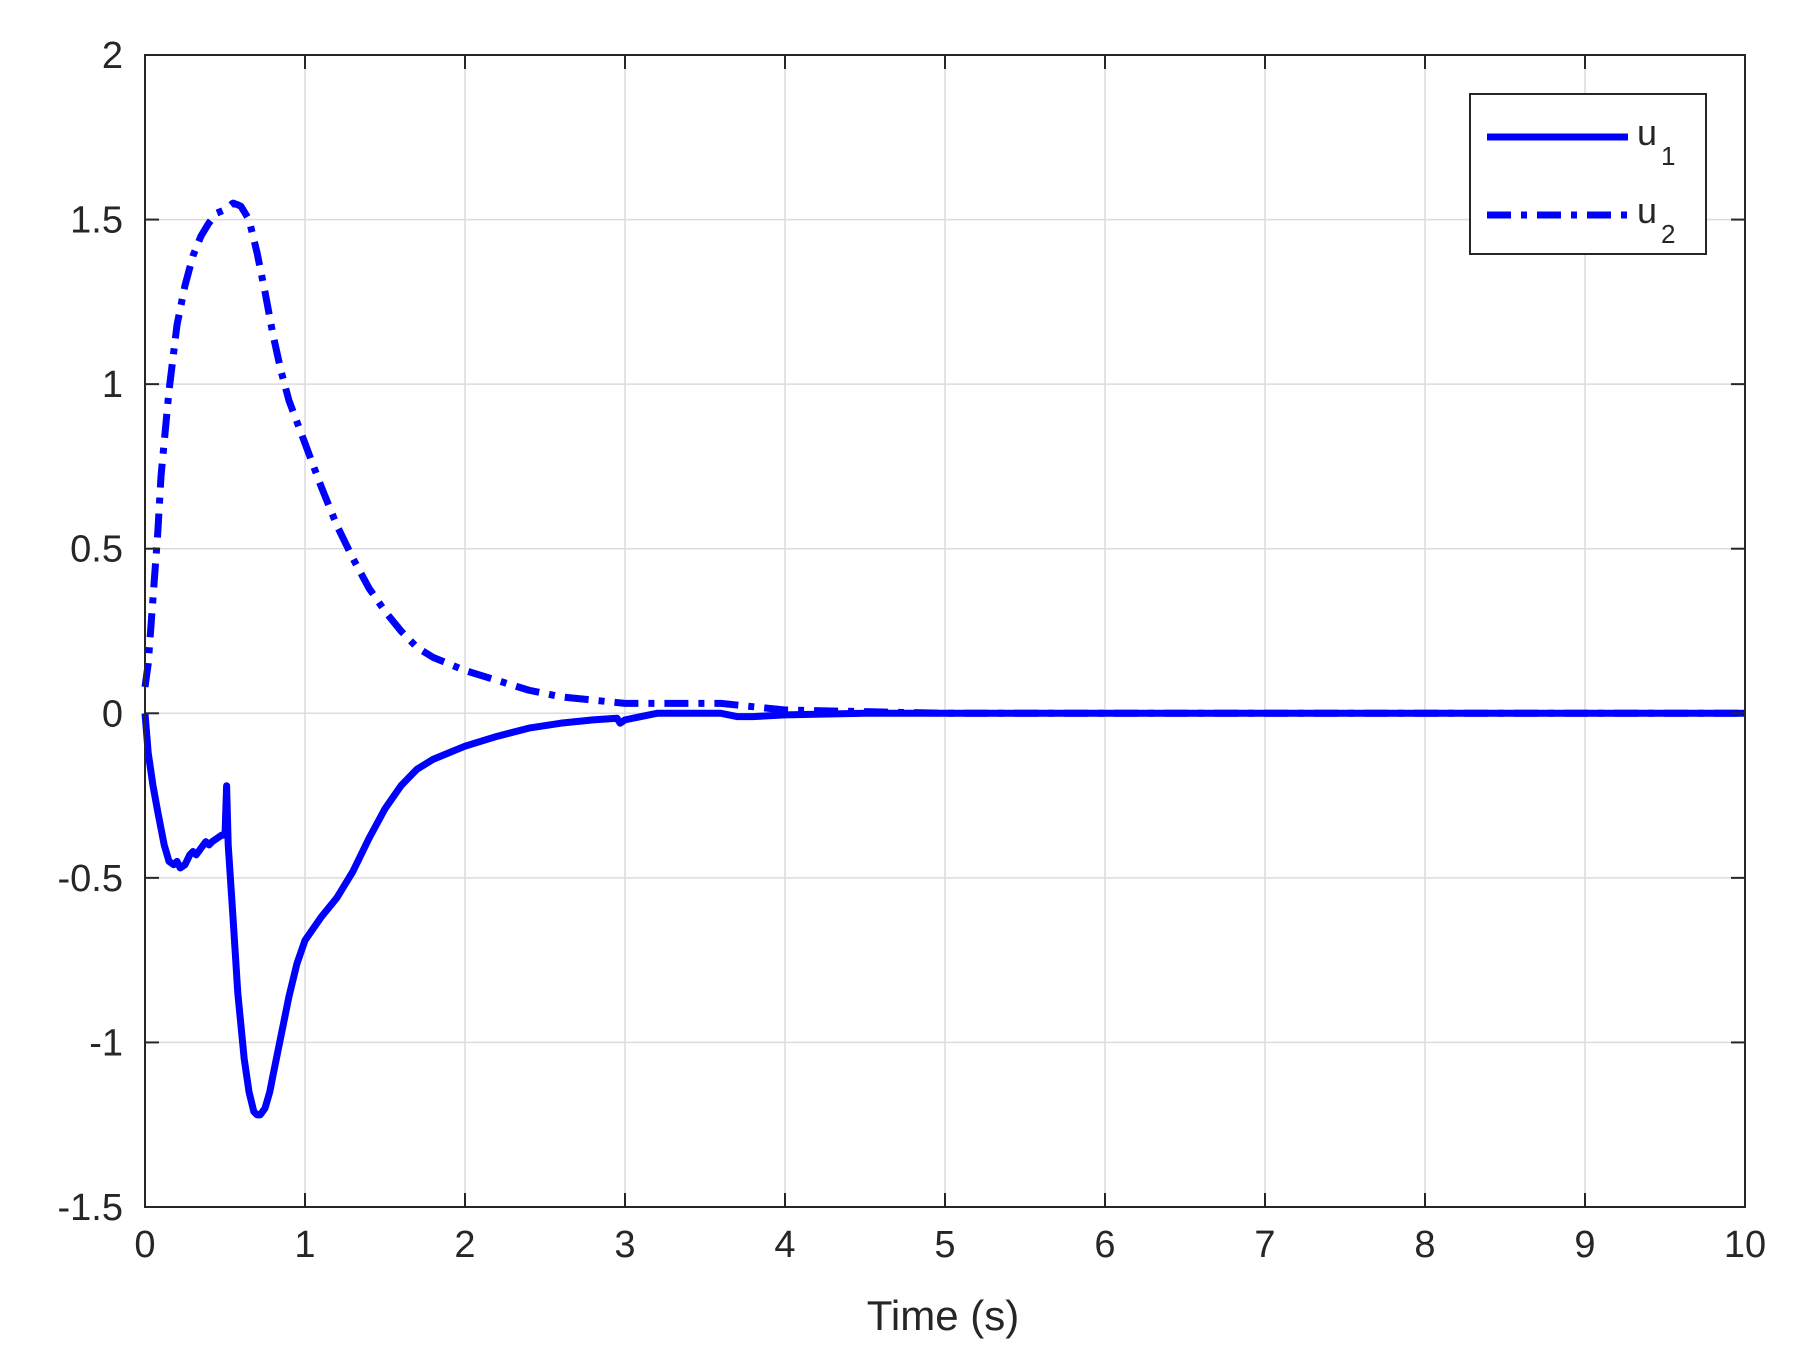 Image resolution: width=1795 pixels, height=1361 pixels. Describe the element at coordinates (624, 1245) in the screenshot. I see `x-tick-label: 3` at that location.